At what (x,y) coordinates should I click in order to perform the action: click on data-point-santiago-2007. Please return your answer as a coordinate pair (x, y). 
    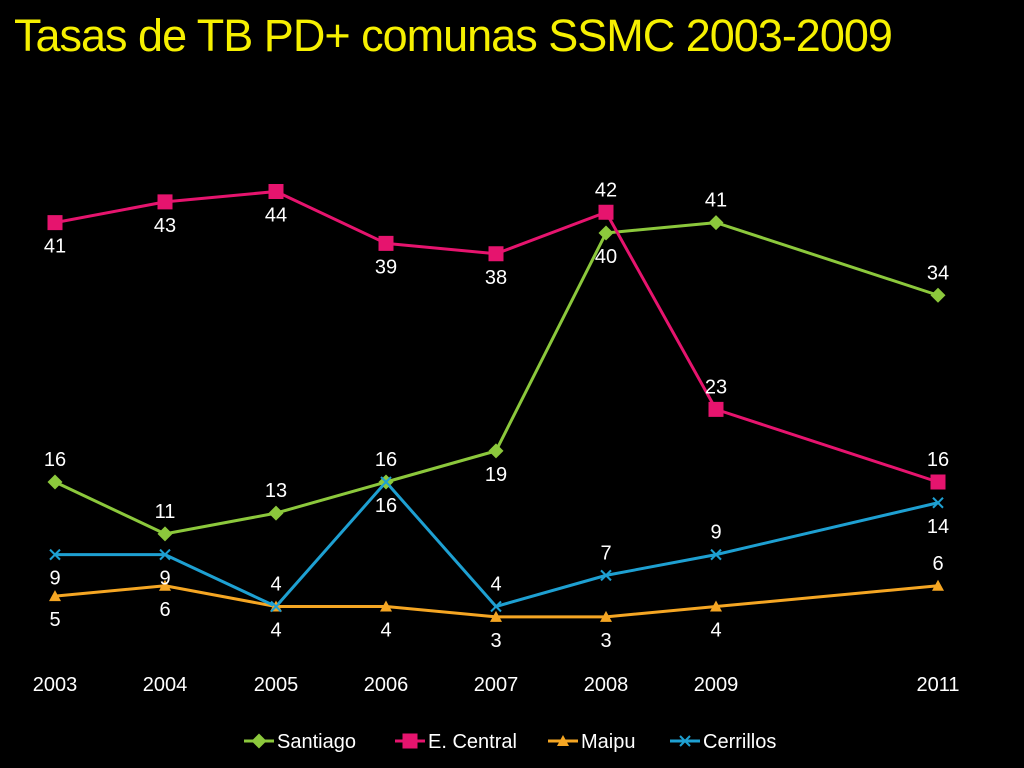
    Looking at the image, I should click on (496, 451).